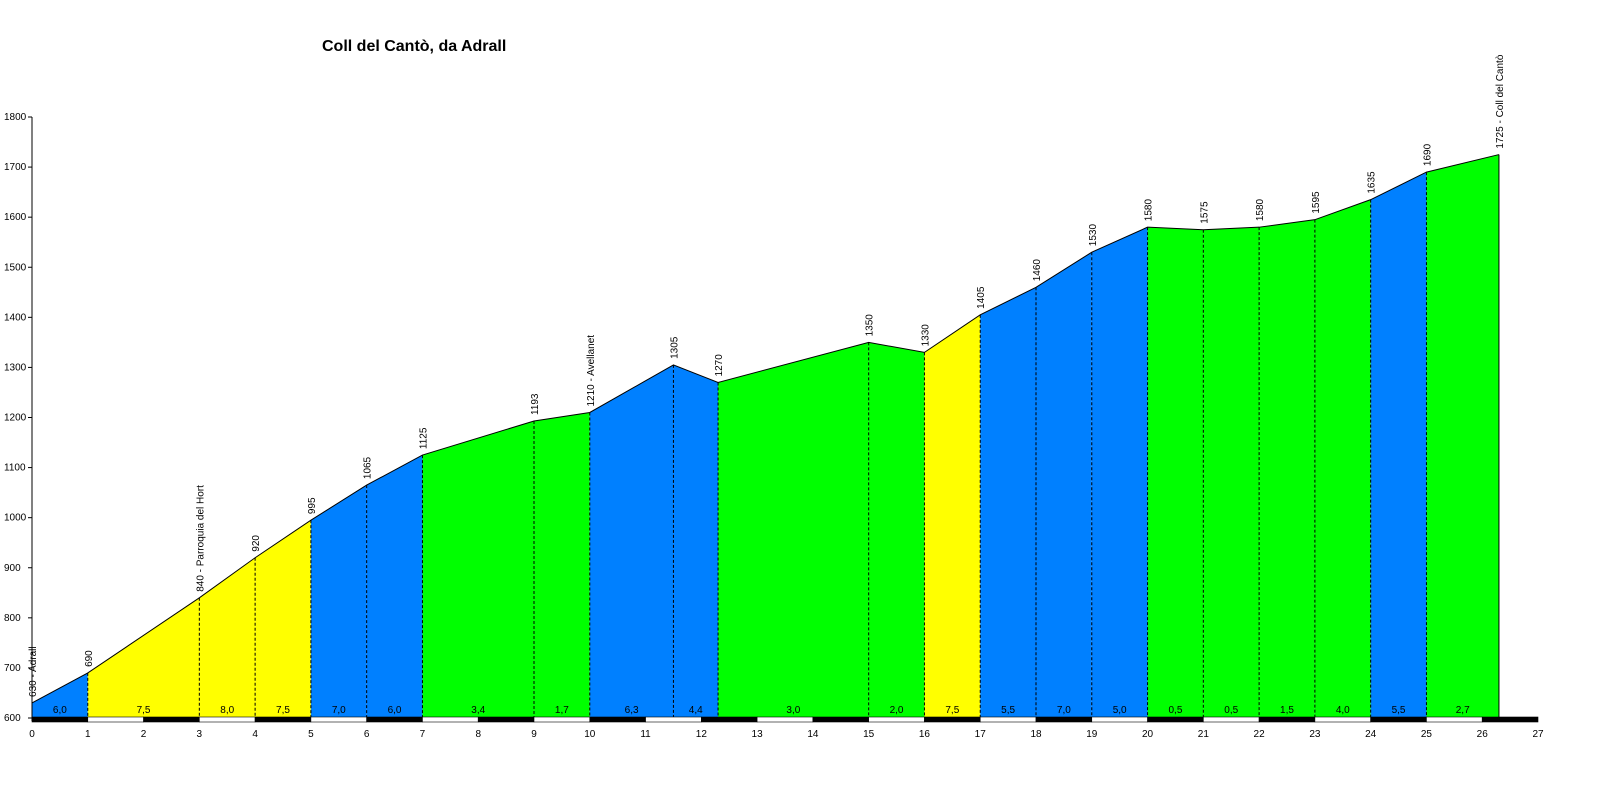 The height and width of the screenshot is (800, 1600). I want to click on y-tick-label-2: 800, so click(12, 618).